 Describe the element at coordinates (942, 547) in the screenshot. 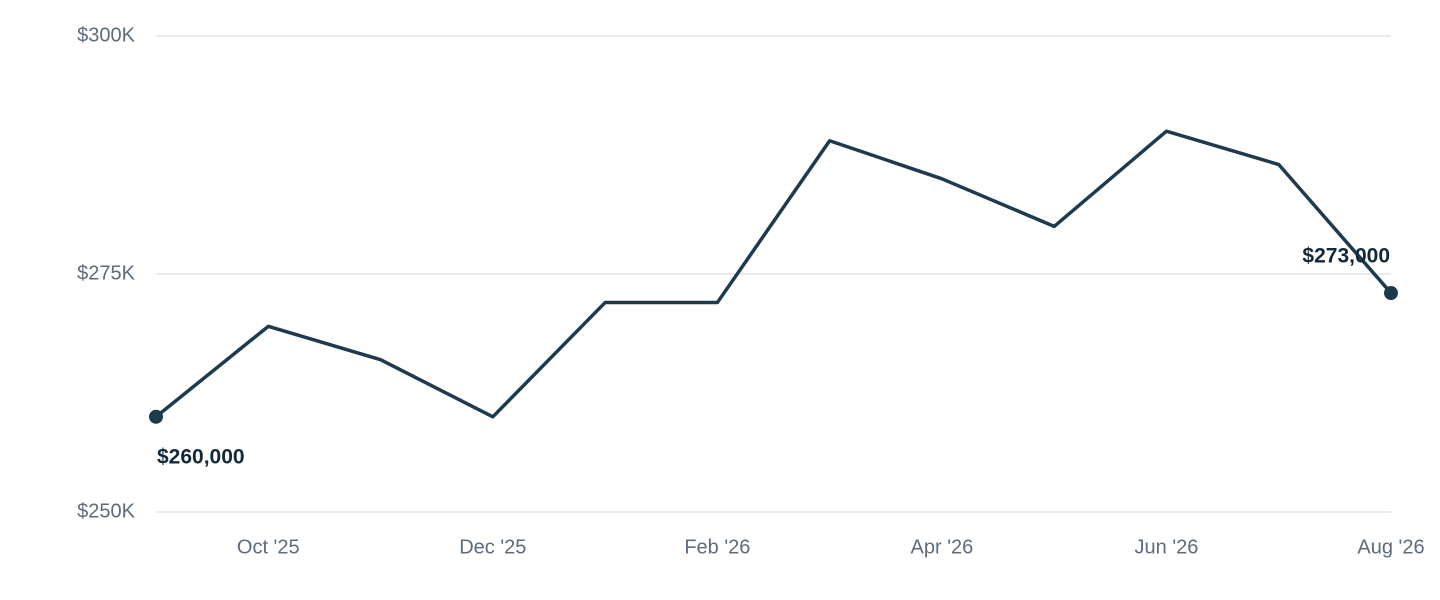

I see `x-tick-label: Apr '26` at that location.